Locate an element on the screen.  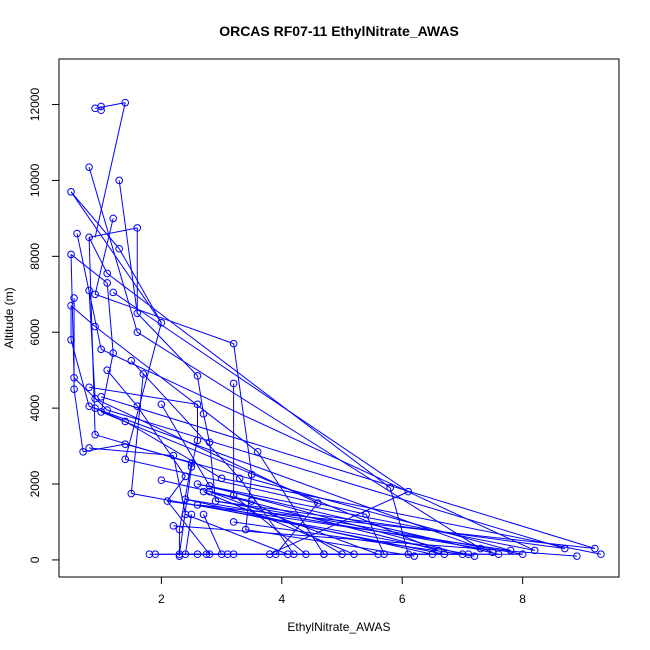
y-tick-label: 8000 is located at coordinates (35, 256).